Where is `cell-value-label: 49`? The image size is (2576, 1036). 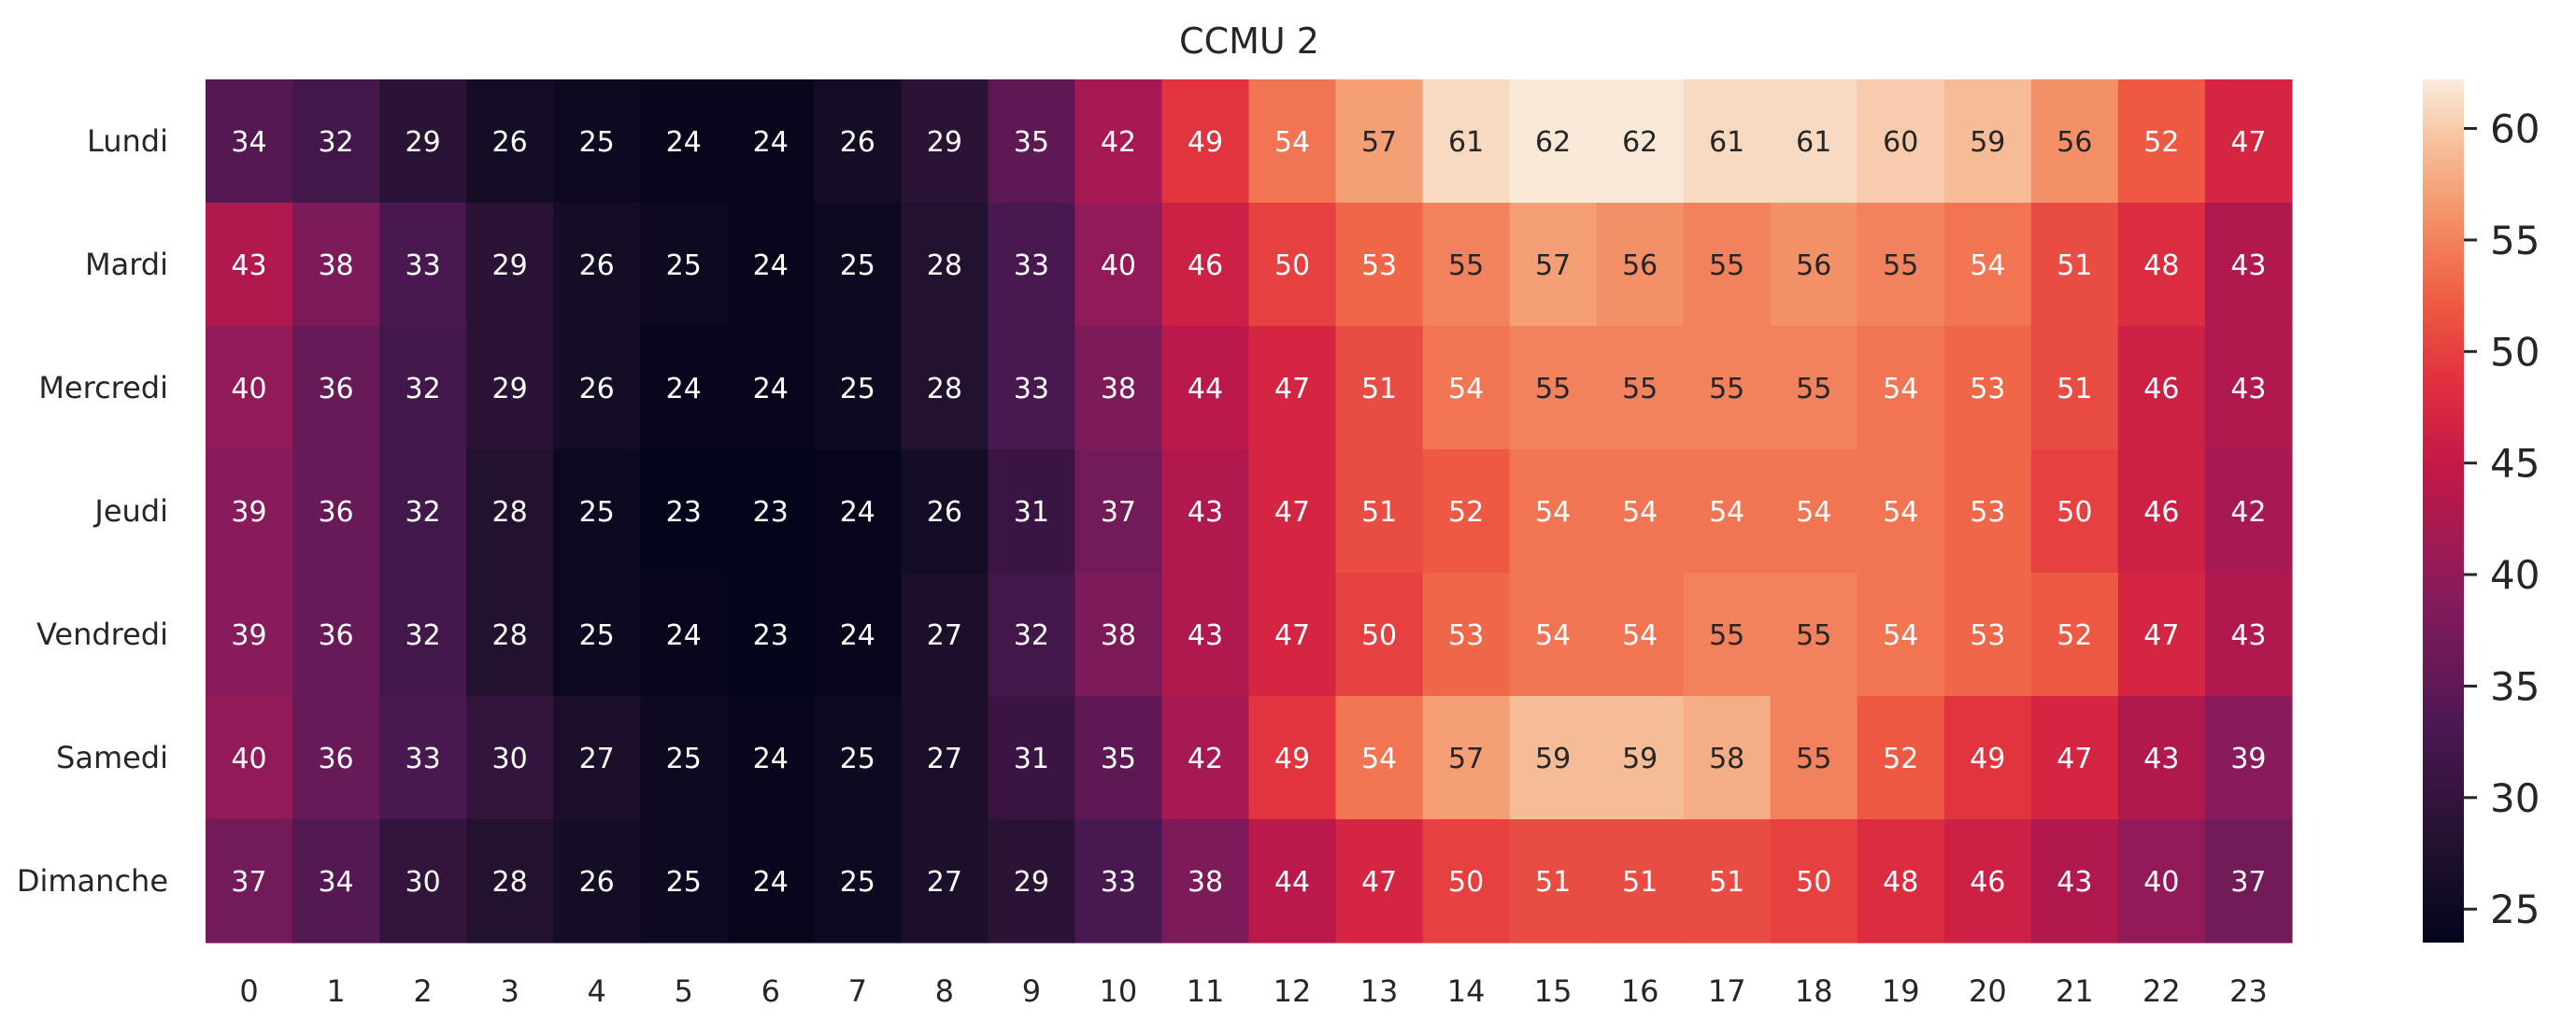 cell-value-label: 49 is located at coordinates (1988, 759).